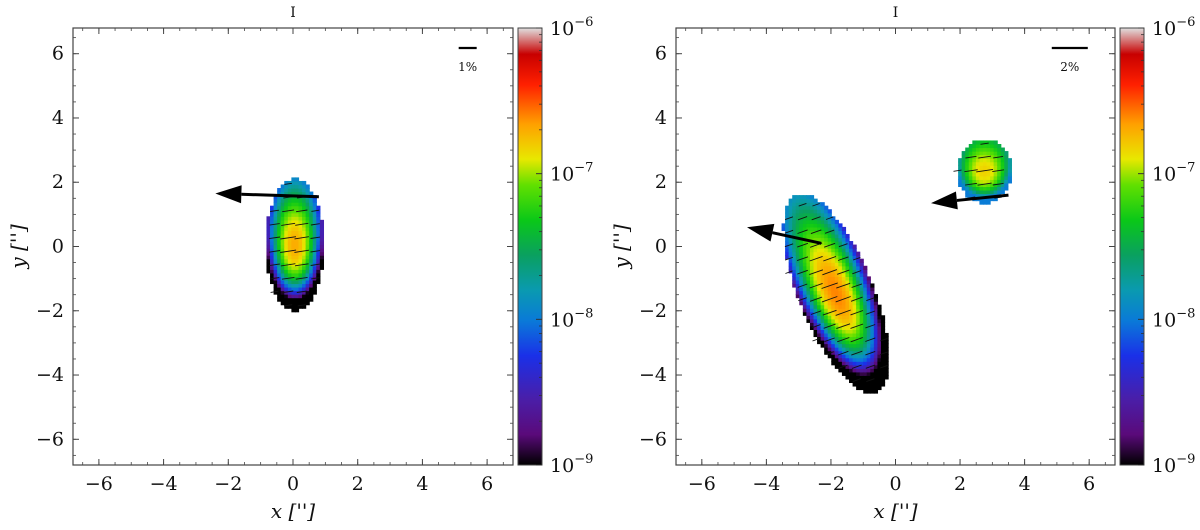 The image size is (1200, 530). I want to click on intensity-map, so click(896, 267).